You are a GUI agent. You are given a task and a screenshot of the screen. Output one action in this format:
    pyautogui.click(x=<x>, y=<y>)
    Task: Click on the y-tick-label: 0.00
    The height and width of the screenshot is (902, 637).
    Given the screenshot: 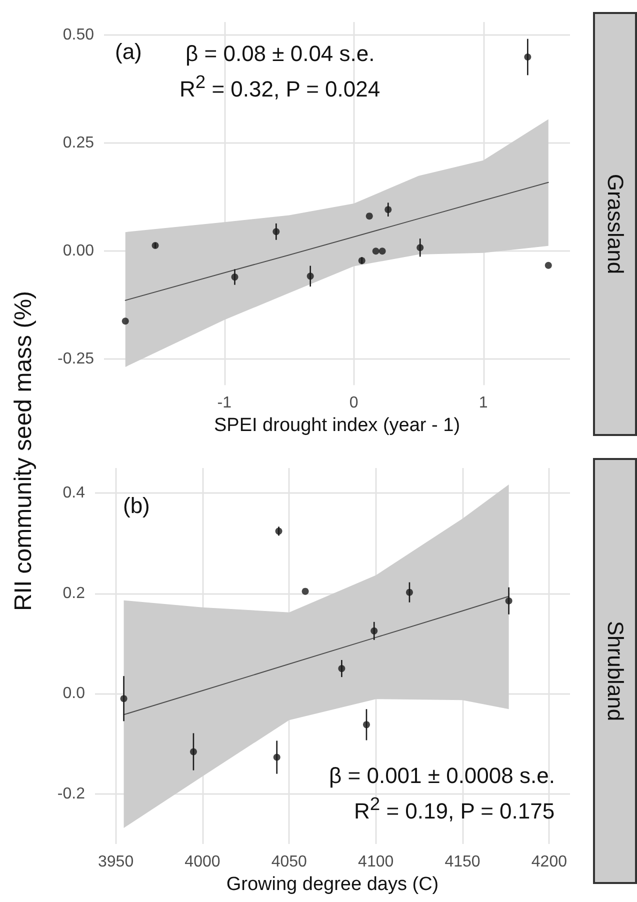 What is the action you would take?
    pyautogui.click(x=78, y=251)
    